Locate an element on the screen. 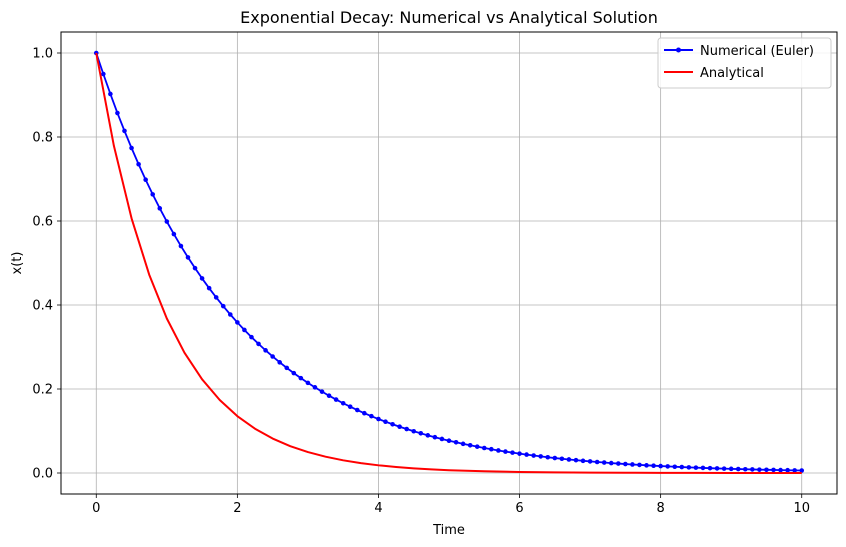  x-tick-label: 2 is located at coordinates (237, 508).